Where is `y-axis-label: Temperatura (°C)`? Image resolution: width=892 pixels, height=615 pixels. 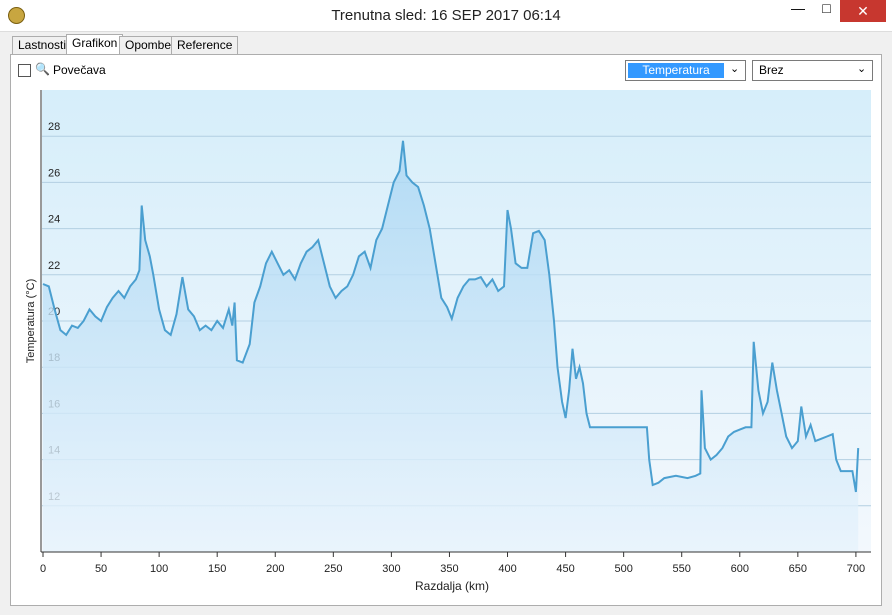 y-axis-label: Temperatura (°C) is located at coordinates (31, 321).